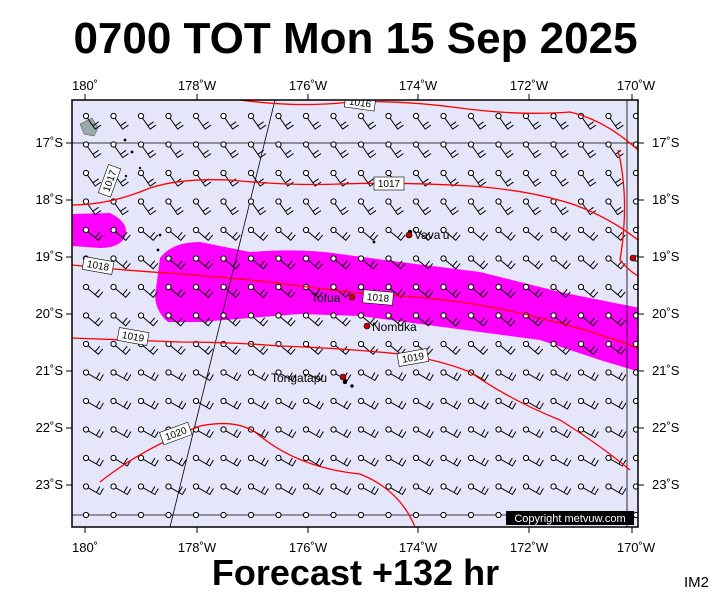 This screenshot has width=711, height=600. I want to click on map-title: 0700 TOT Mon 15 Sep 2025, so click(355, 38).